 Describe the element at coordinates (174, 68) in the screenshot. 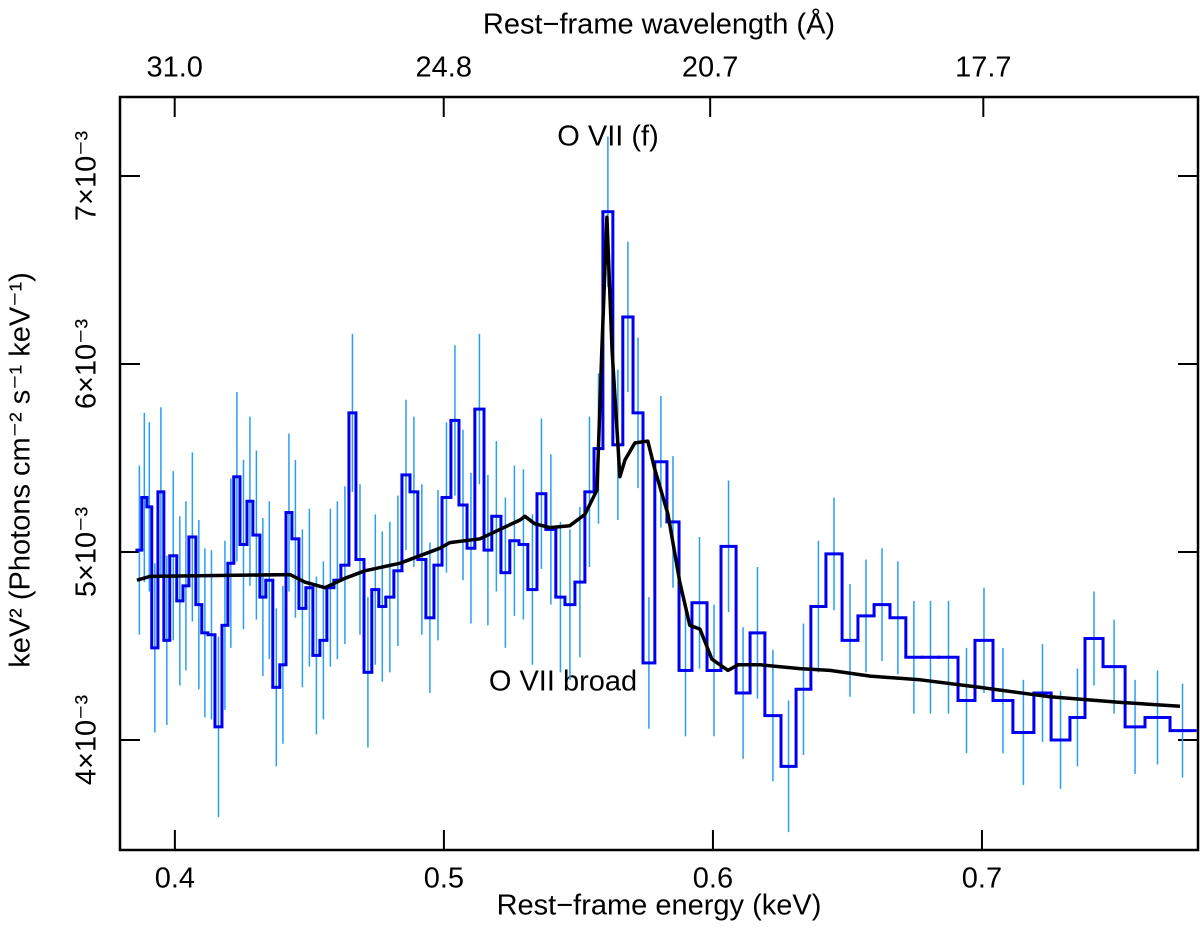

I see `x2-tick-label: 31.0` at that location.